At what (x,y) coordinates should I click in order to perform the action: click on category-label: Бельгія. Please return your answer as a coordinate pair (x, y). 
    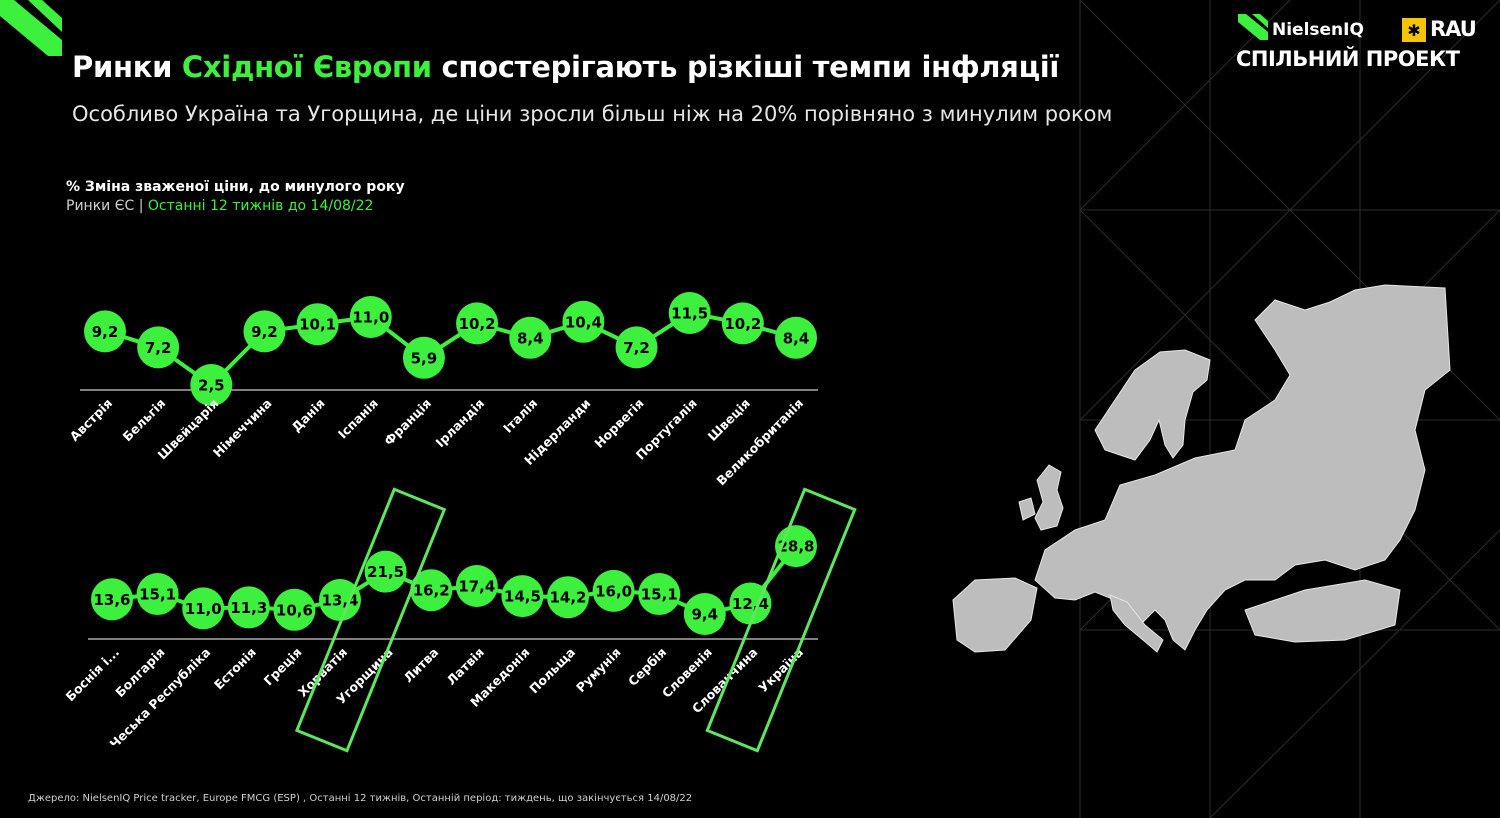
    Looking at the image, I should click on (144, 420).